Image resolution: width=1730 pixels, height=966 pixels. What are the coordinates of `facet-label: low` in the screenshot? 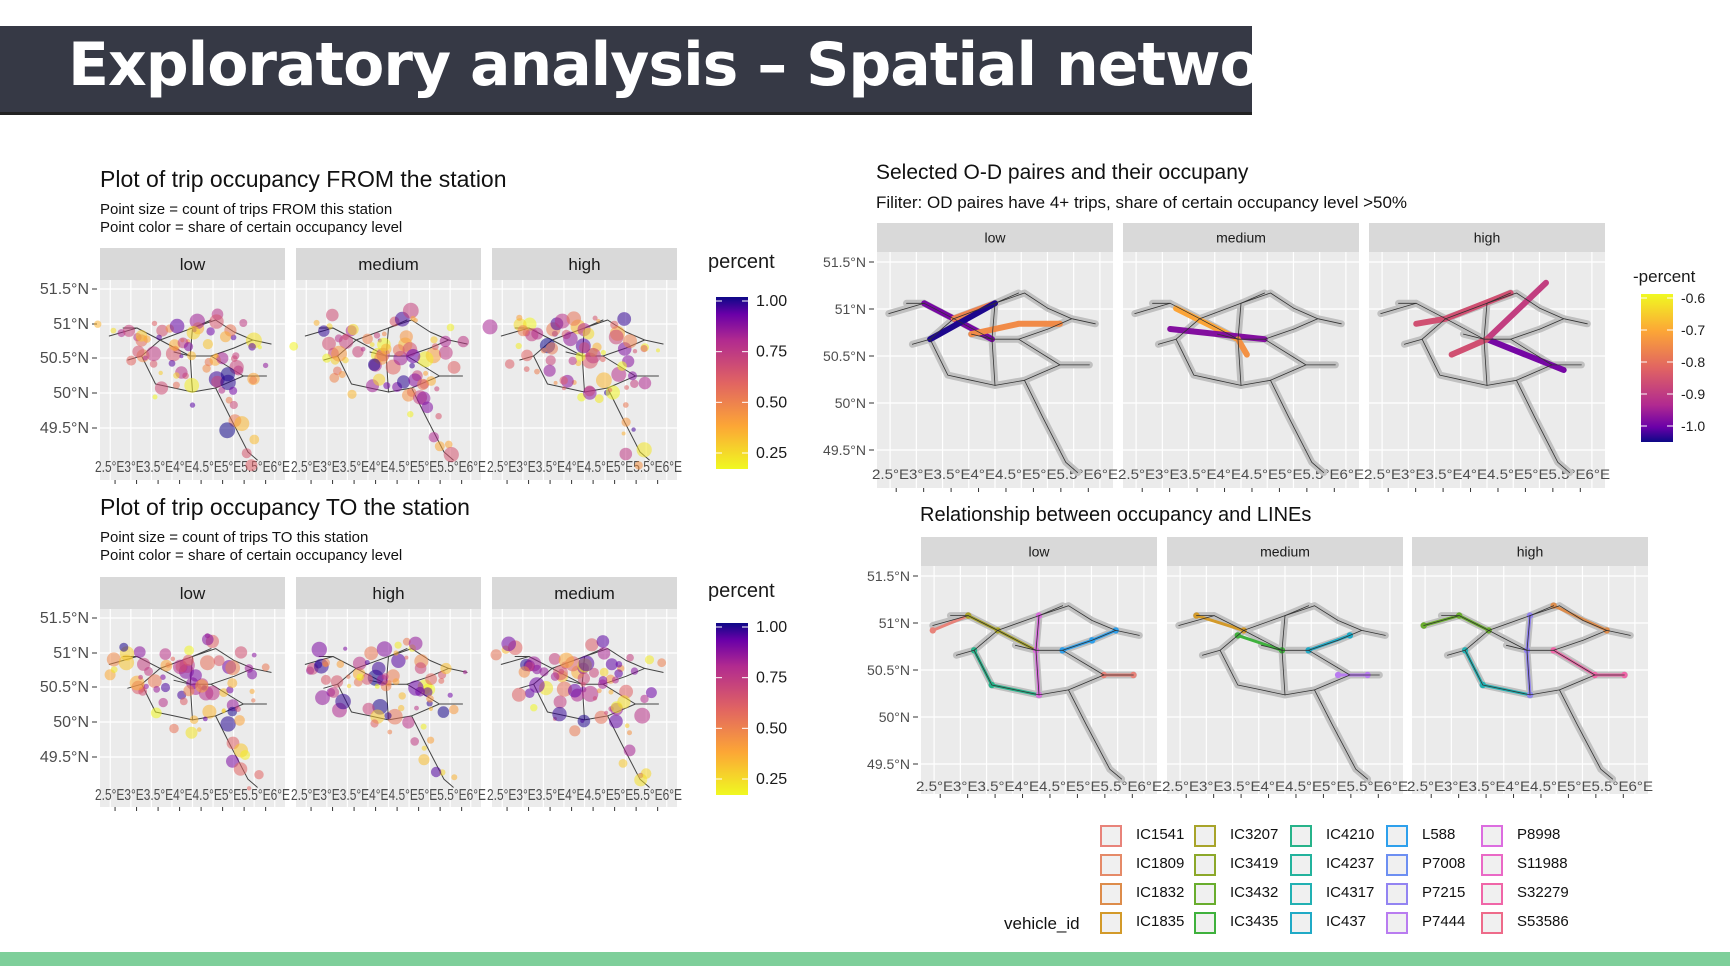 It's located at (1039, 552).